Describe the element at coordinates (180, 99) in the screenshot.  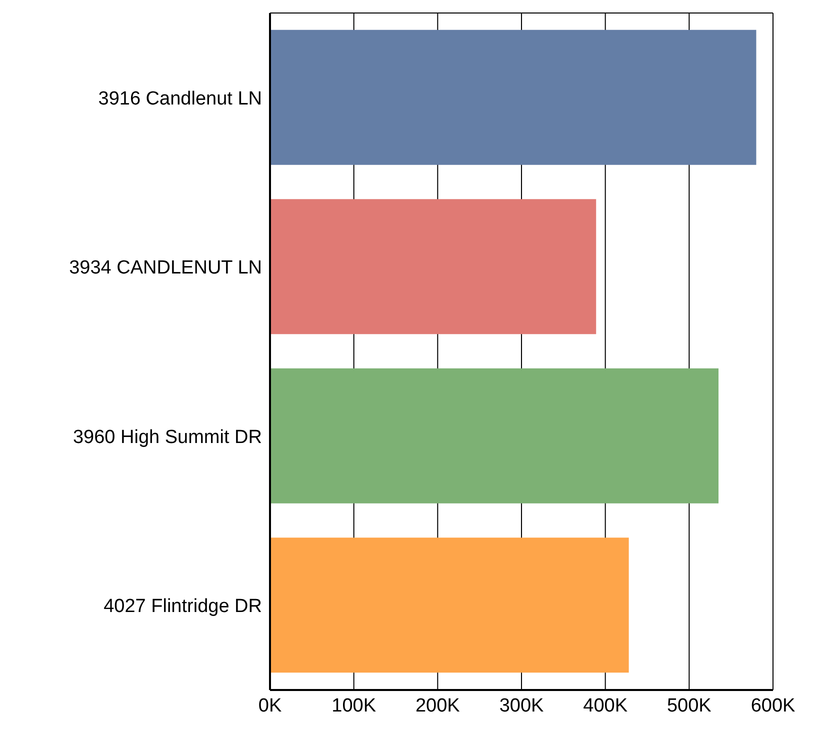
I see `y-tick-label: 3916 Candlenut LN` at that location.